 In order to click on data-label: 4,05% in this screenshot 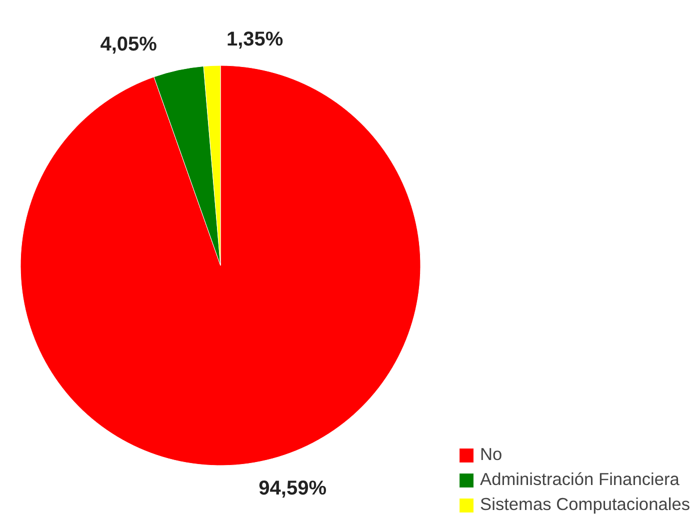, I will do `click(129, 45)`.